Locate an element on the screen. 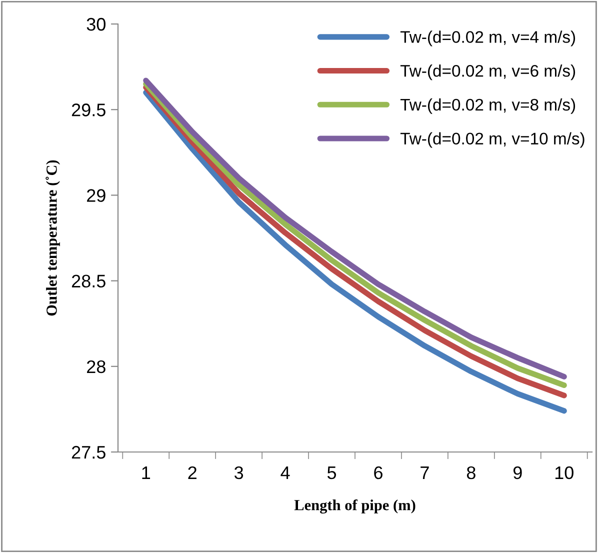 The image size is (598, 553). x-tick-label: 10 is located at coordinates (564, 473).